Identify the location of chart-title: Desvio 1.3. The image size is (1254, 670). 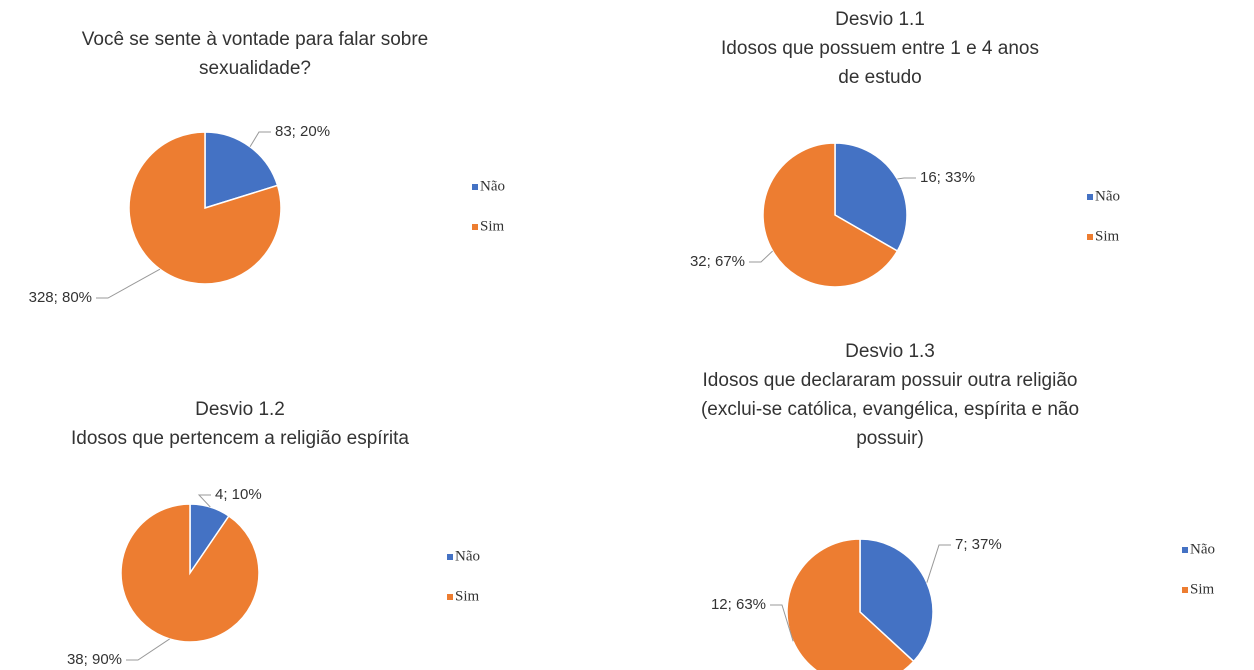
(890, 351).